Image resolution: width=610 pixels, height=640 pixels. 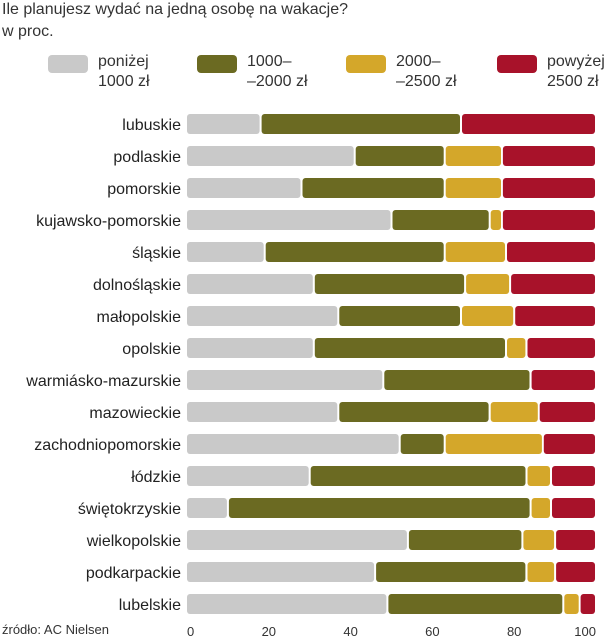 I want to click on category-label: mazowieckie, so click(x=135, y=413).